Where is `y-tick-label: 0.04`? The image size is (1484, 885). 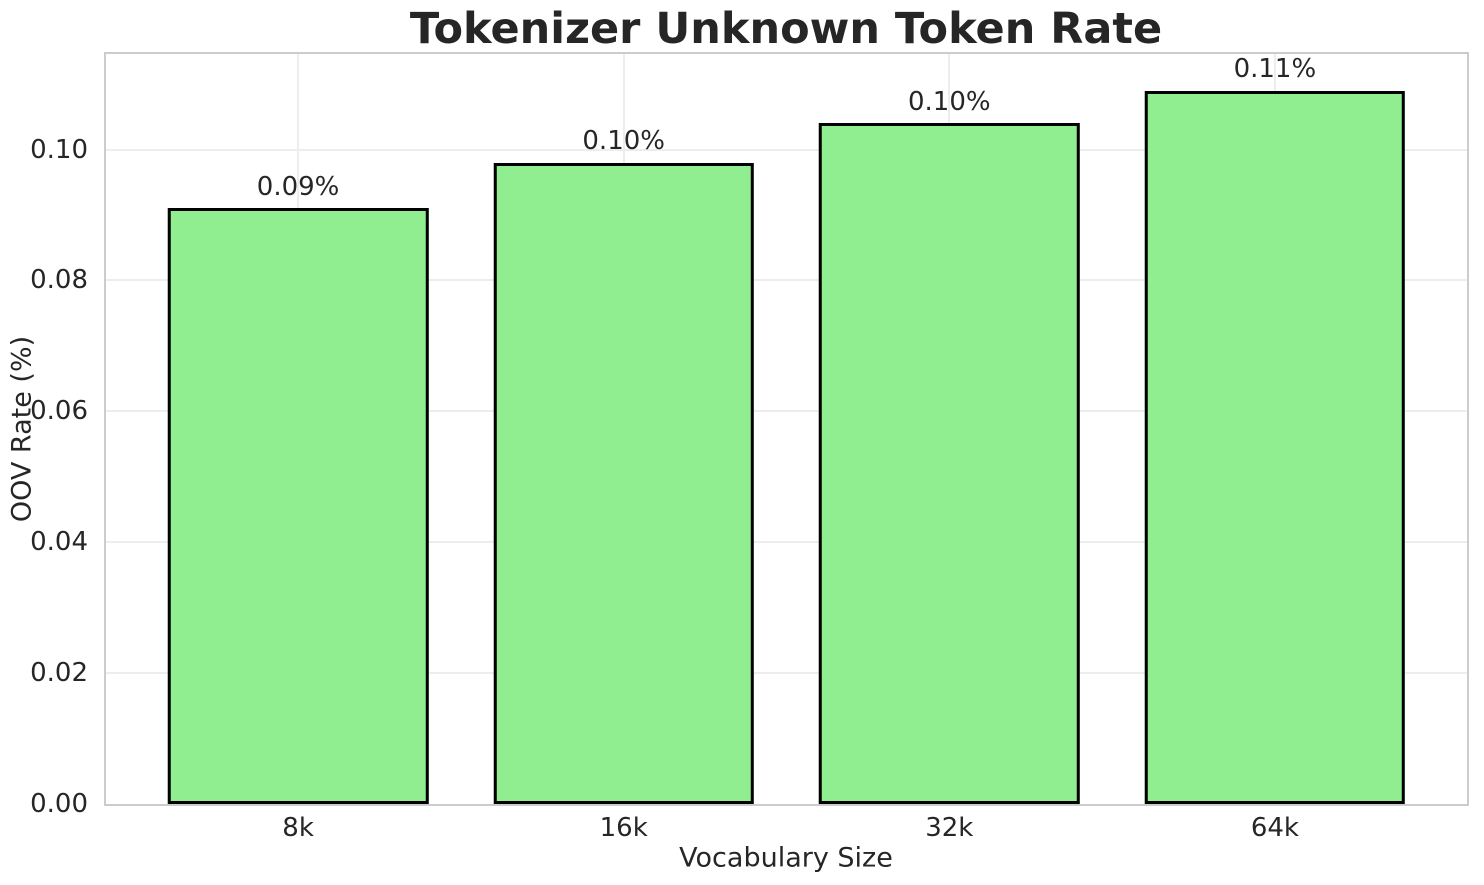
y-tick-label: 0.04 is located at coordinates (59, 542).